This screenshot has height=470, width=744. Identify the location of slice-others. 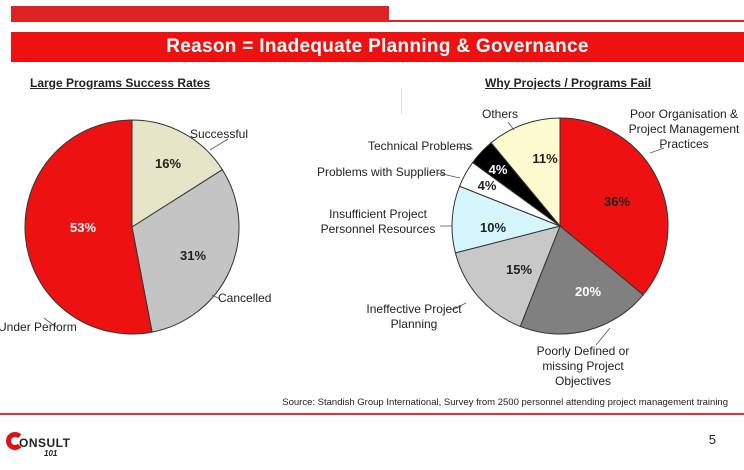
(525, 172).